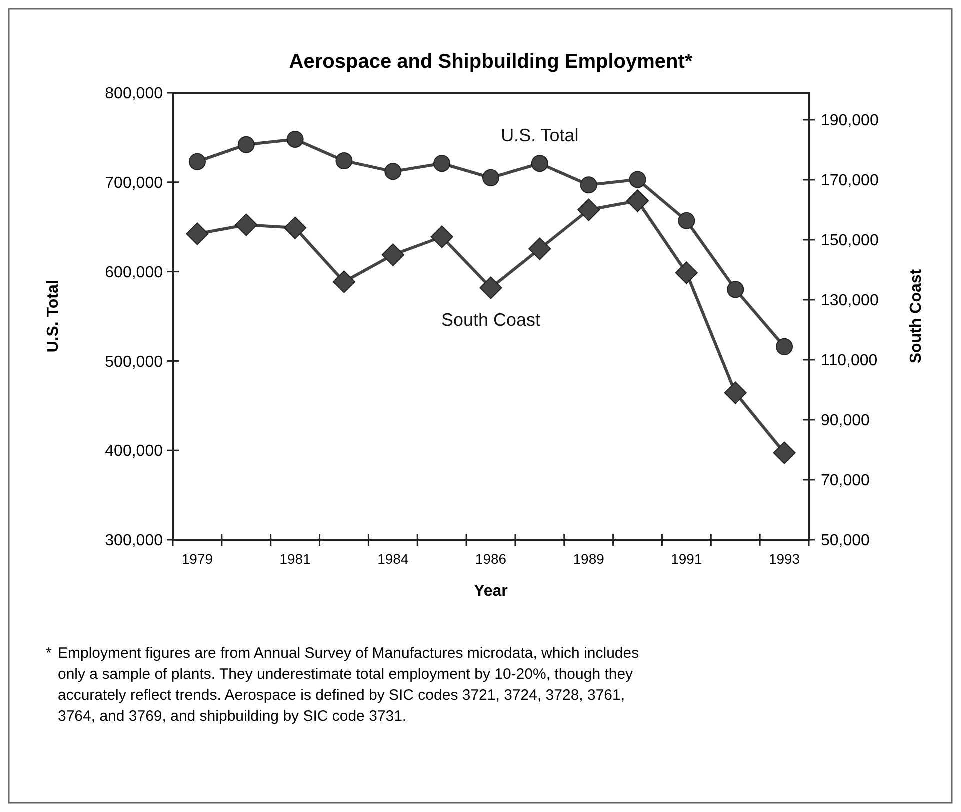 The image size is (961, 812). I want to click on x-tick-label: 1993, so click(784, 559).